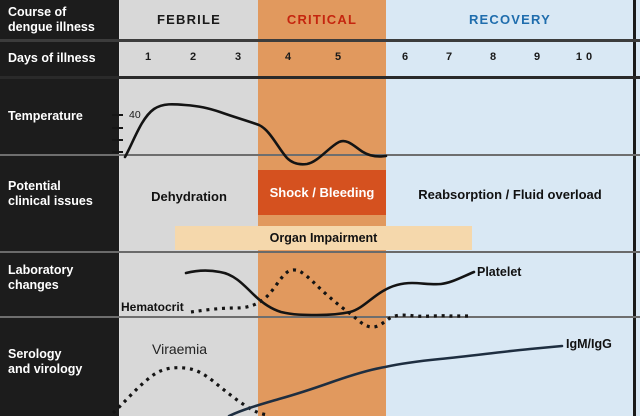 Image resolution: width=640 pixels, height=416 pixels. What do you see at coordinates (320, 252) in the screenshot?
I see `grid-line-below-clinical` at bounding box center [320, 252].